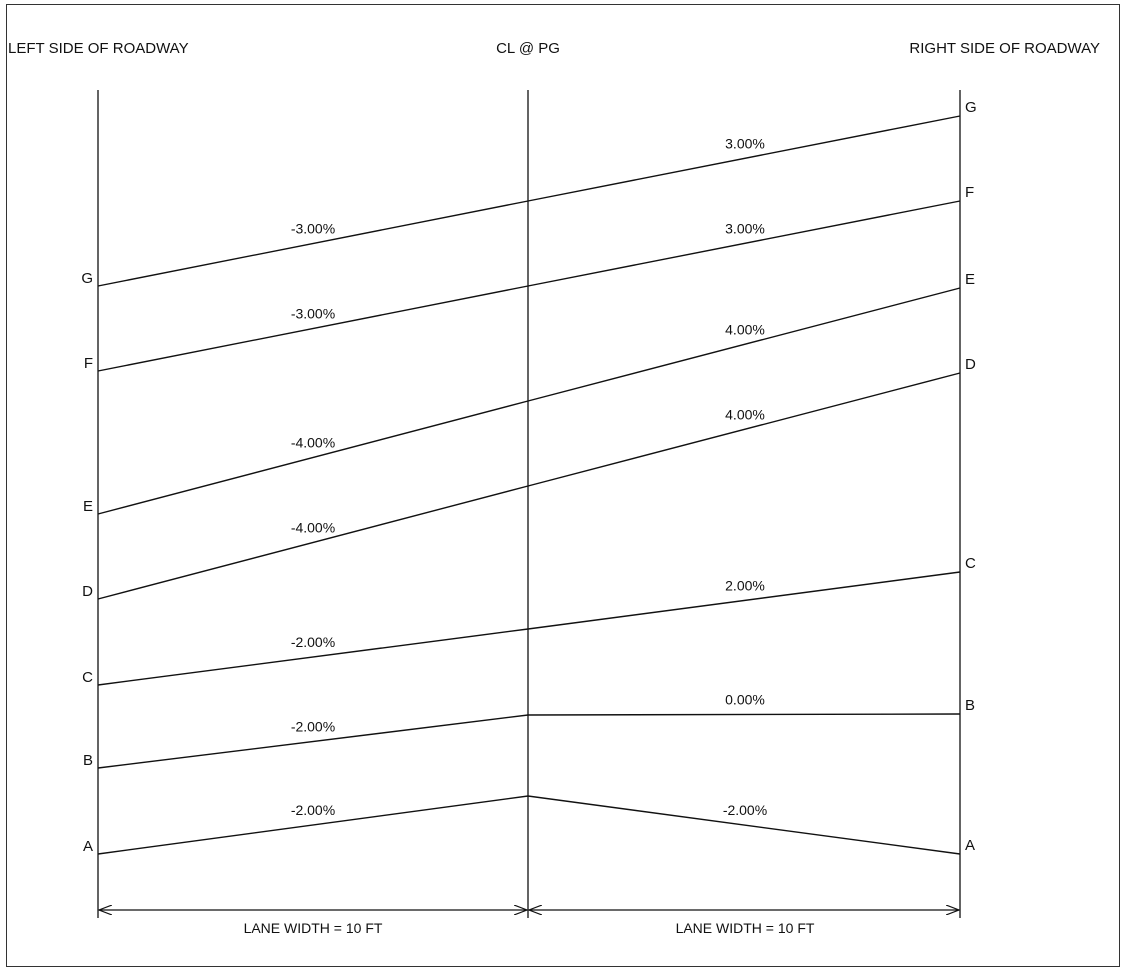  Describe the element at coordinates (313, 314) in the screenshot. I see `stage-f-left-slope: -3.00%` at that location.